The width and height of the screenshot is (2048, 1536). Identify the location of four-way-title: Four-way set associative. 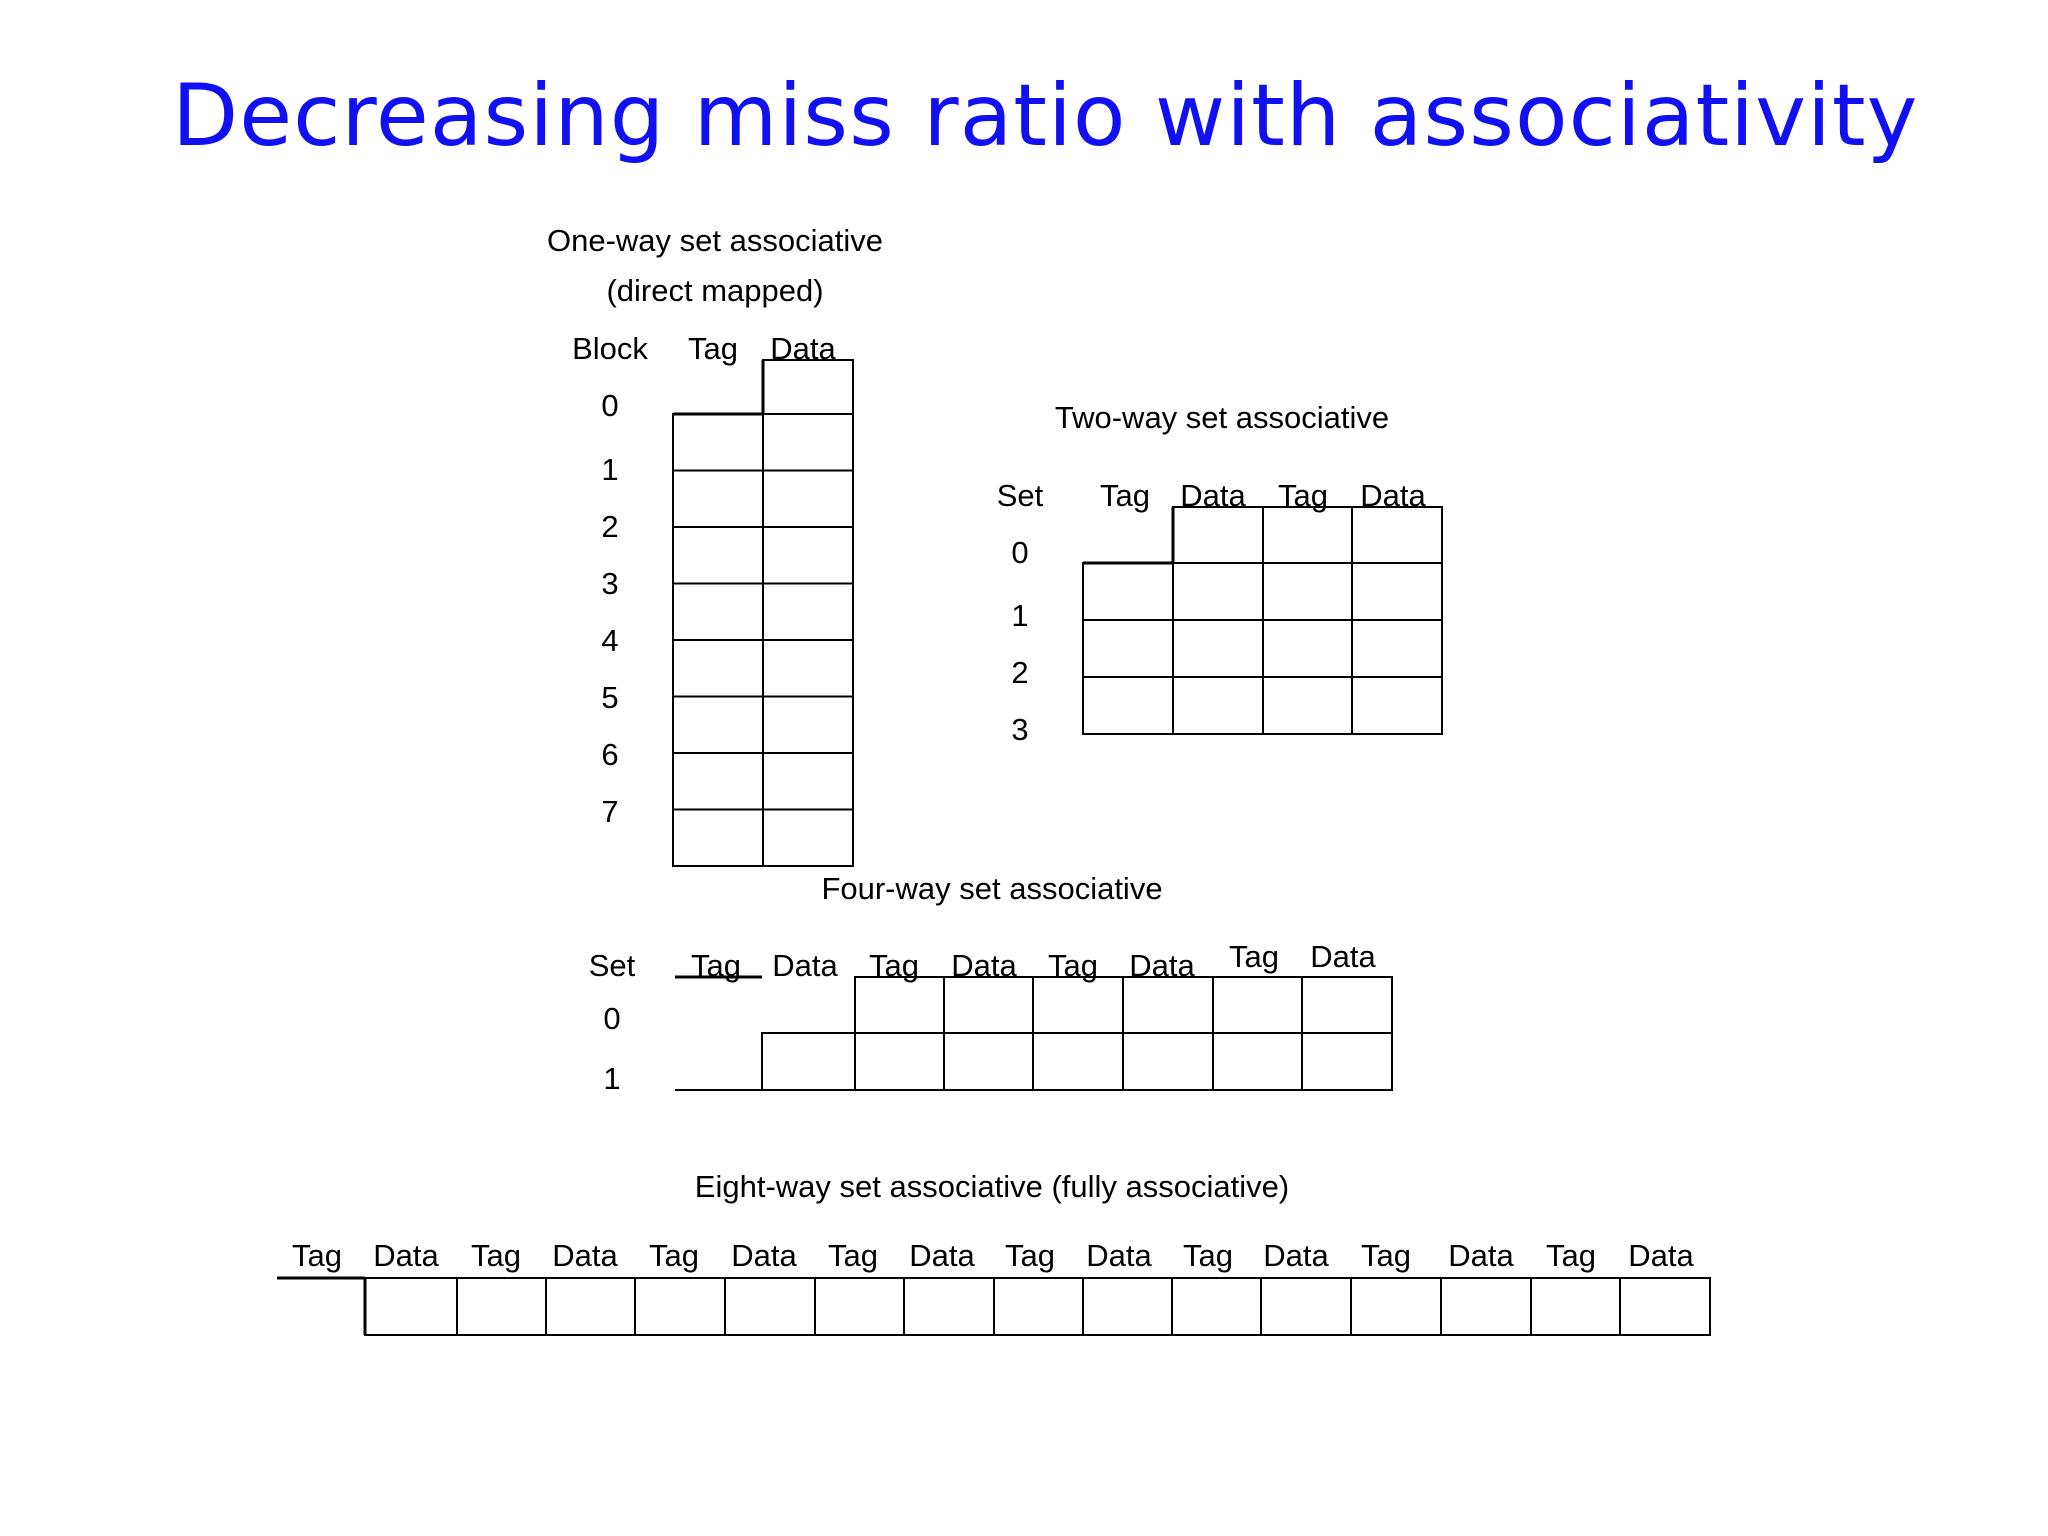
(991, 888).